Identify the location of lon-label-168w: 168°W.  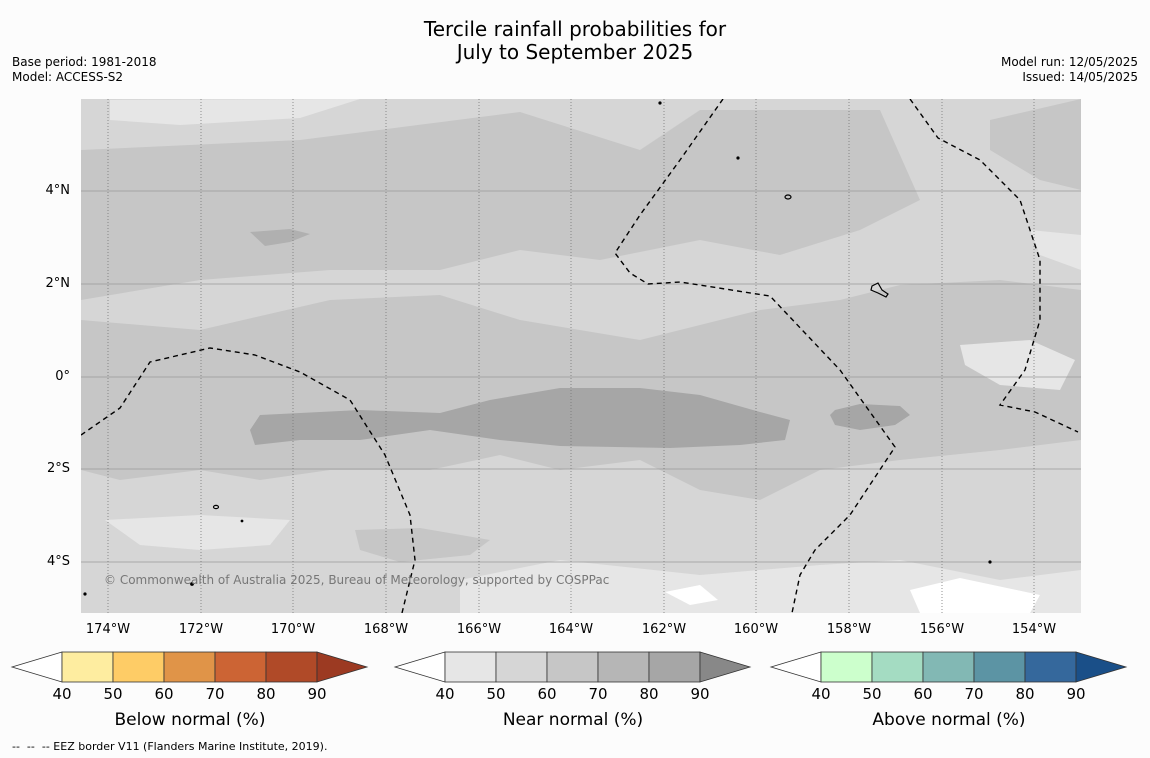
(386, 629).